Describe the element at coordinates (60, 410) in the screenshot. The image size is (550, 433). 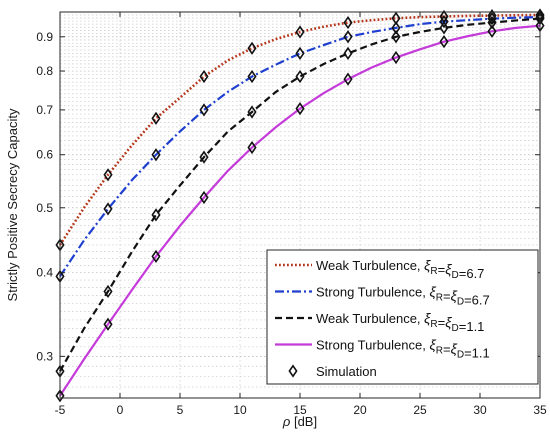
I see `x-tick-label: -5` at that location.